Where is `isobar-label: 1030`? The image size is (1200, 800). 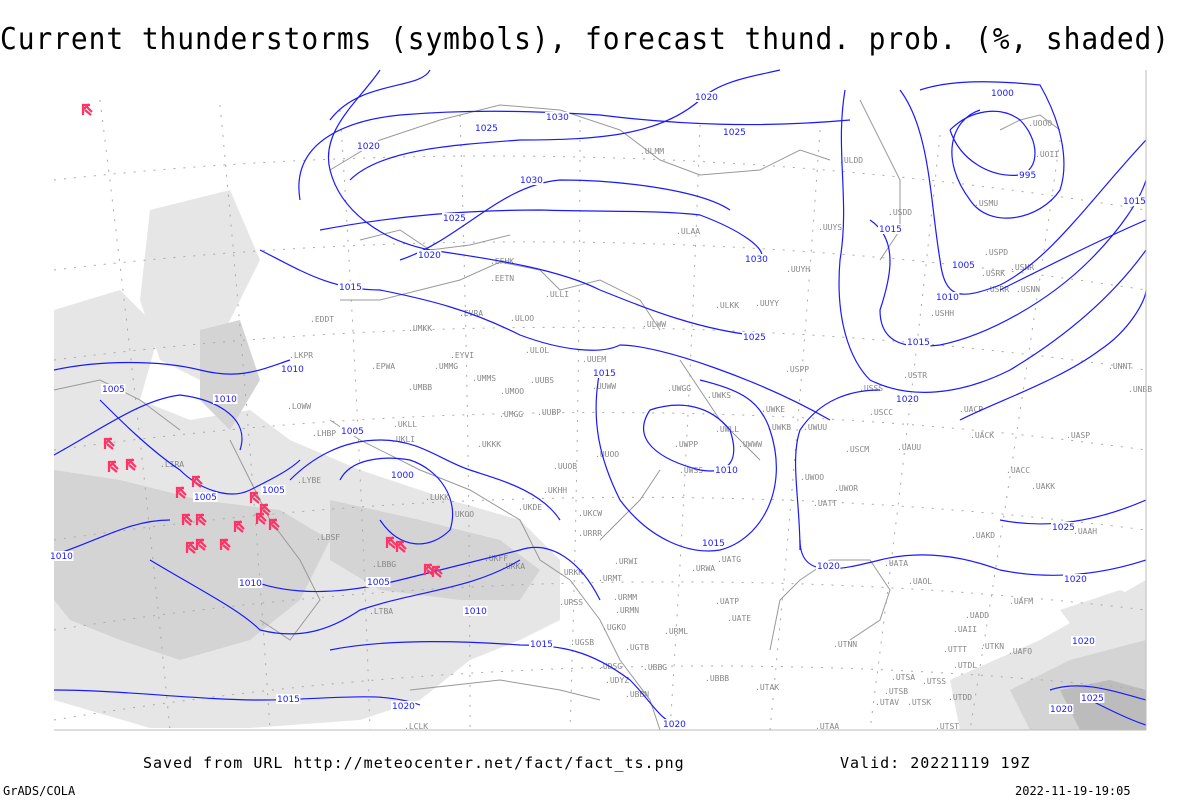
isobar-label: 1030 is located at coordinates (756, 260).